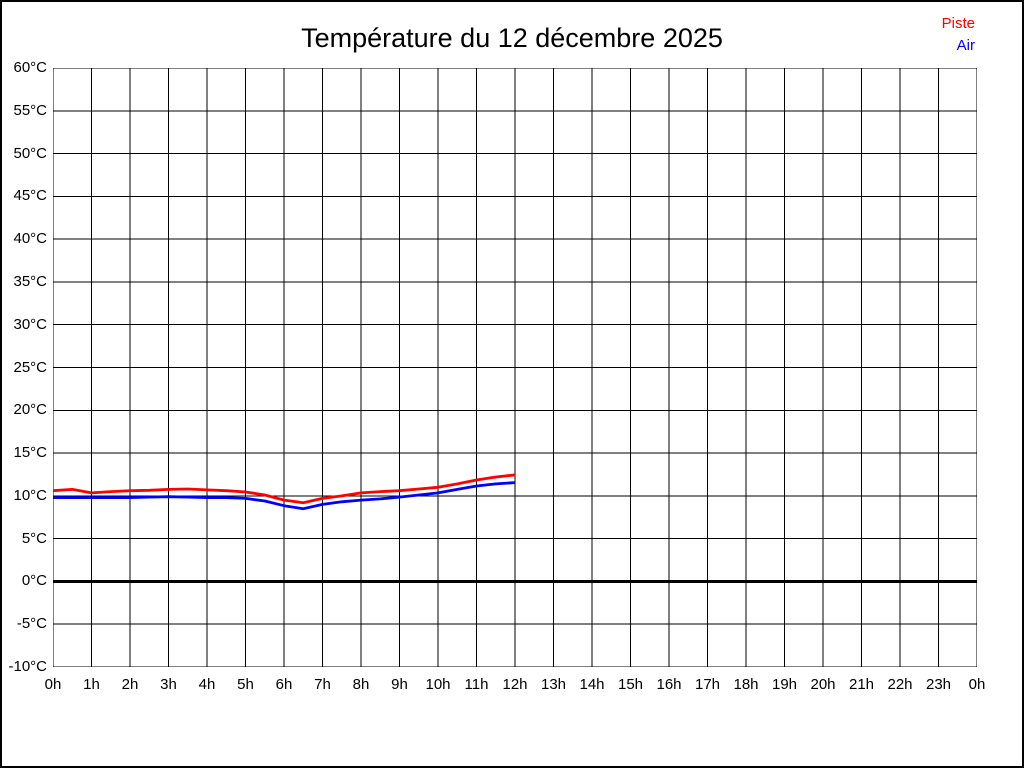  Describe the element at coordinates (30, 324) in the screenshot. I see `y-tick-label: 30°C` at that location.